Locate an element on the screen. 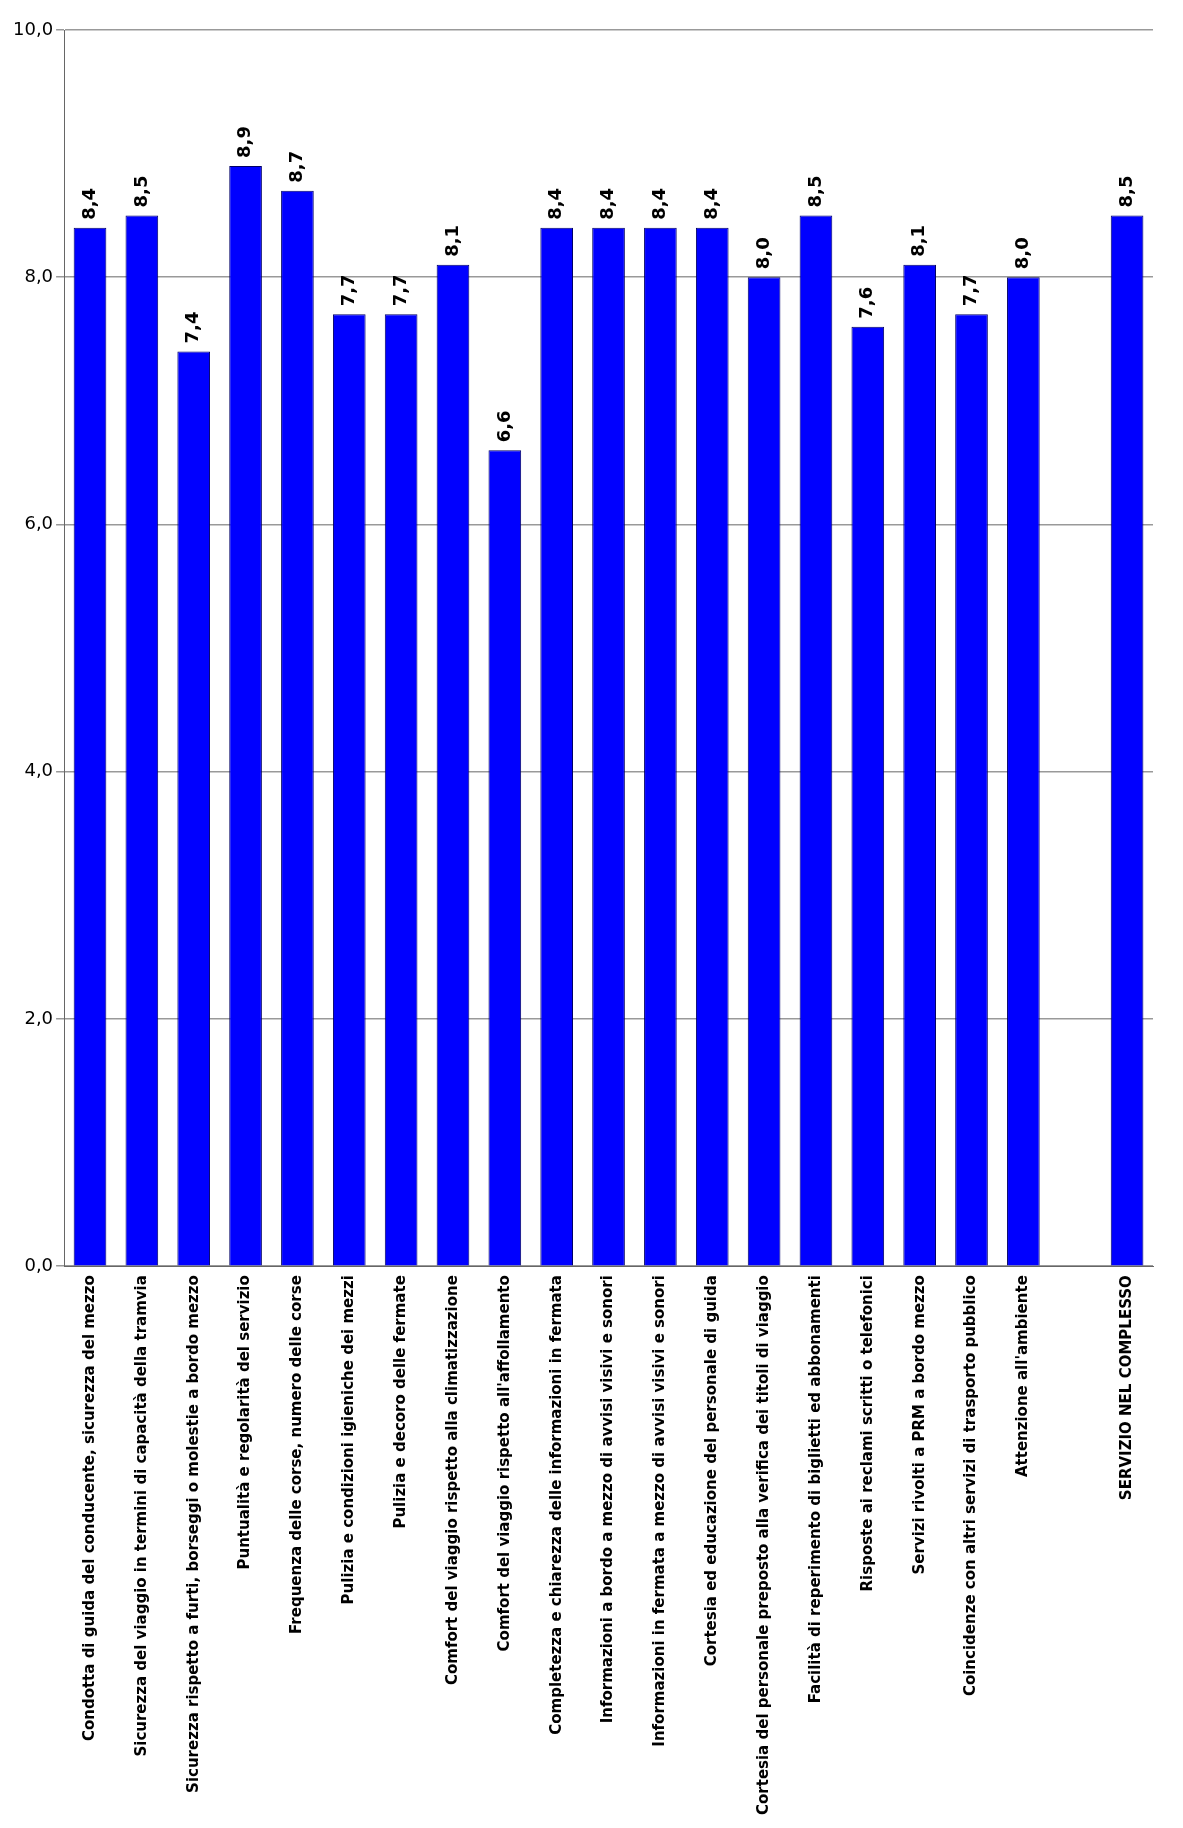 The height and width of the screenshot is (1828, 1183). x-tick-label: Pulizia e decoro delle fermate is located at coordinates (400, 1402).